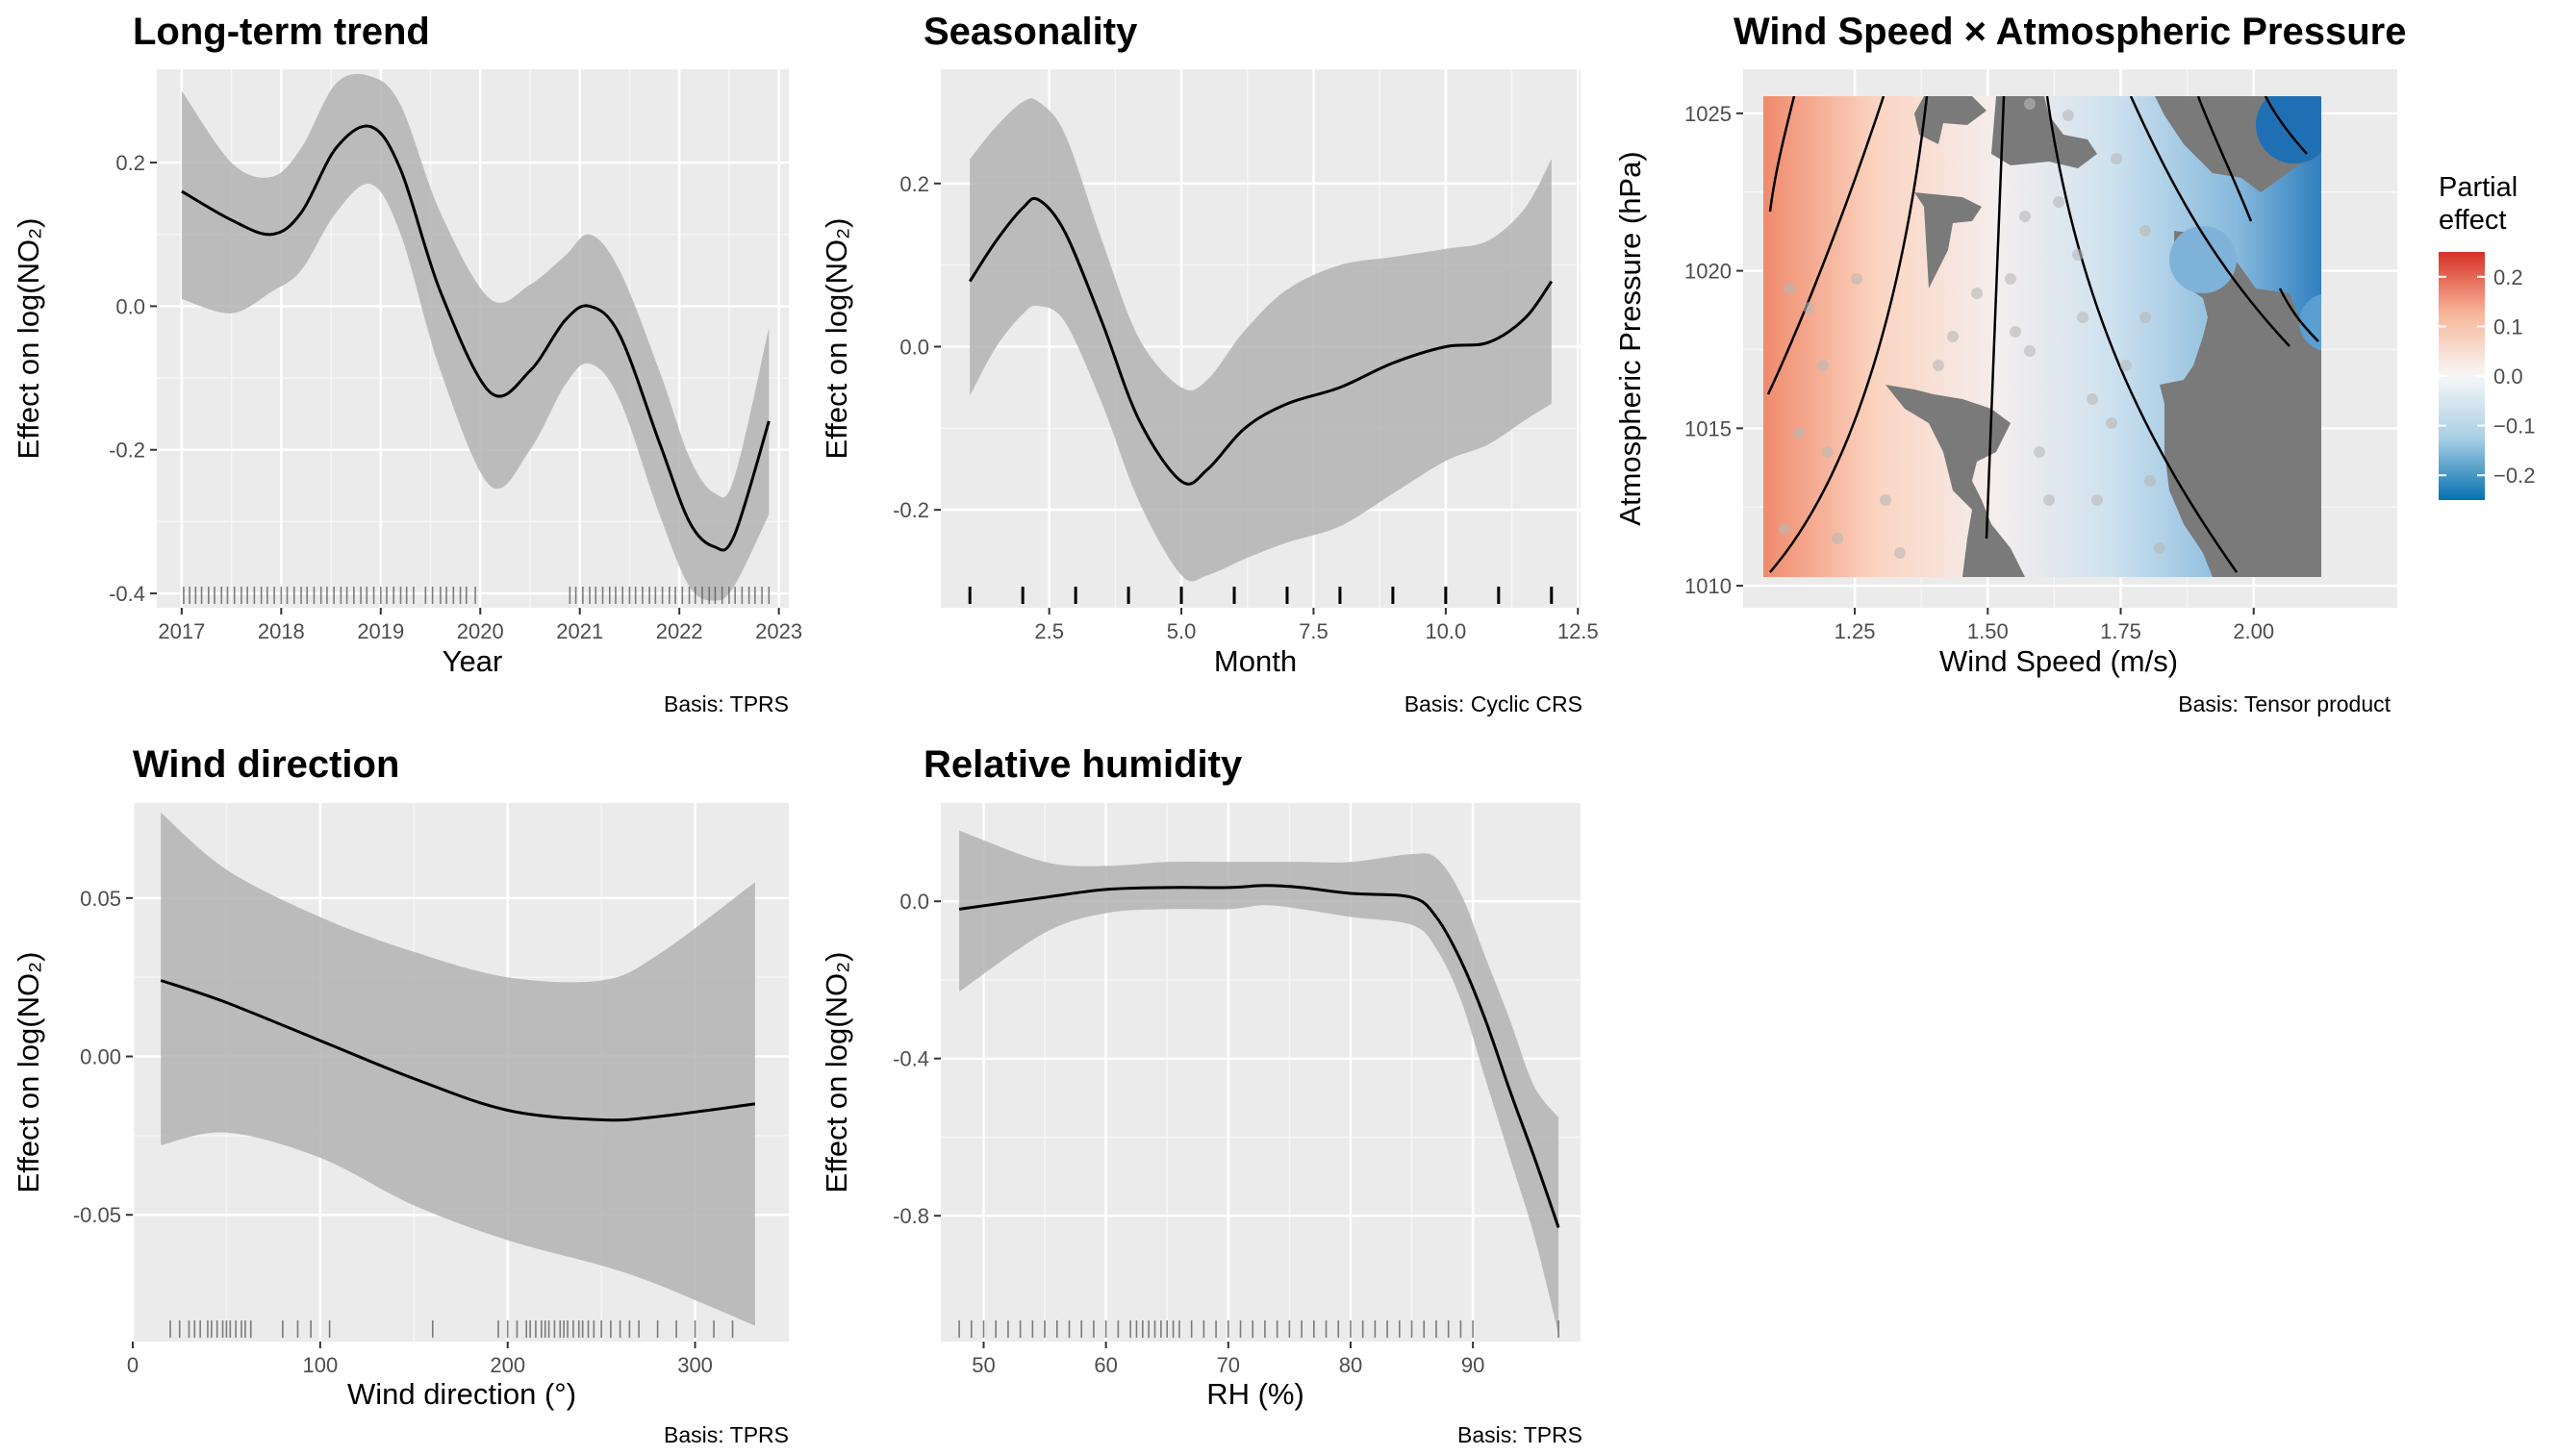 Image resolution: width=2556 pixels, height=1456 pixels. I want to click on x-tick-label: 90, so click(1472, 1365).